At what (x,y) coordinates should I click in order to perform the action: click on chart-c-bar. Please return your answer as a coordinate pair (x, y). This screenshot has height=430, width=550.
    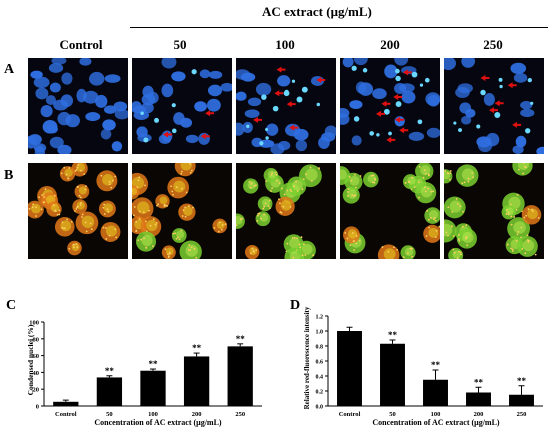
    Looking at the image, I should click on (66, 403).